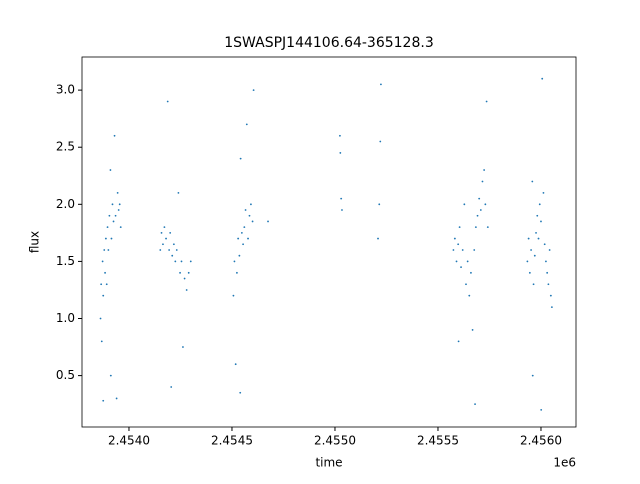  I want to click on y-axis-label: flux, so click(35, 242).